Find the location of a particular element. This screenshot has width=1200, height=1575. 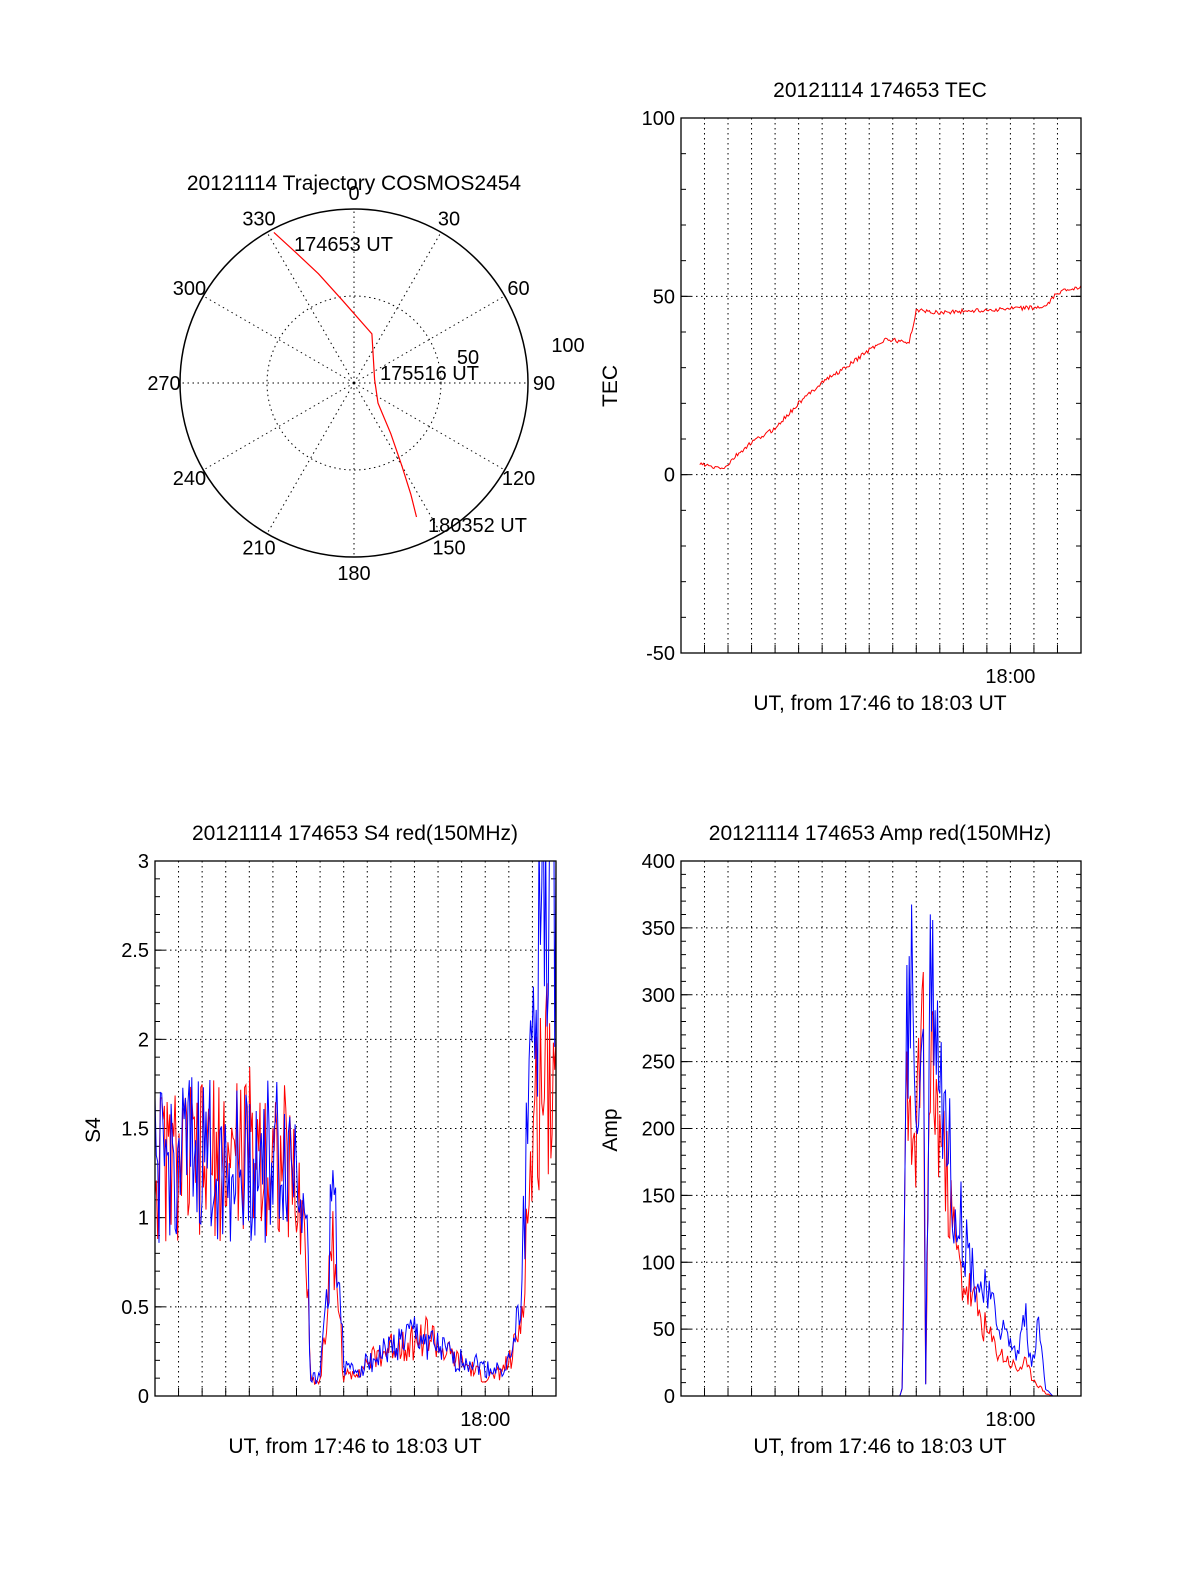

s4-xtick-label: 18:00 is located at coordinates (485, 1420).